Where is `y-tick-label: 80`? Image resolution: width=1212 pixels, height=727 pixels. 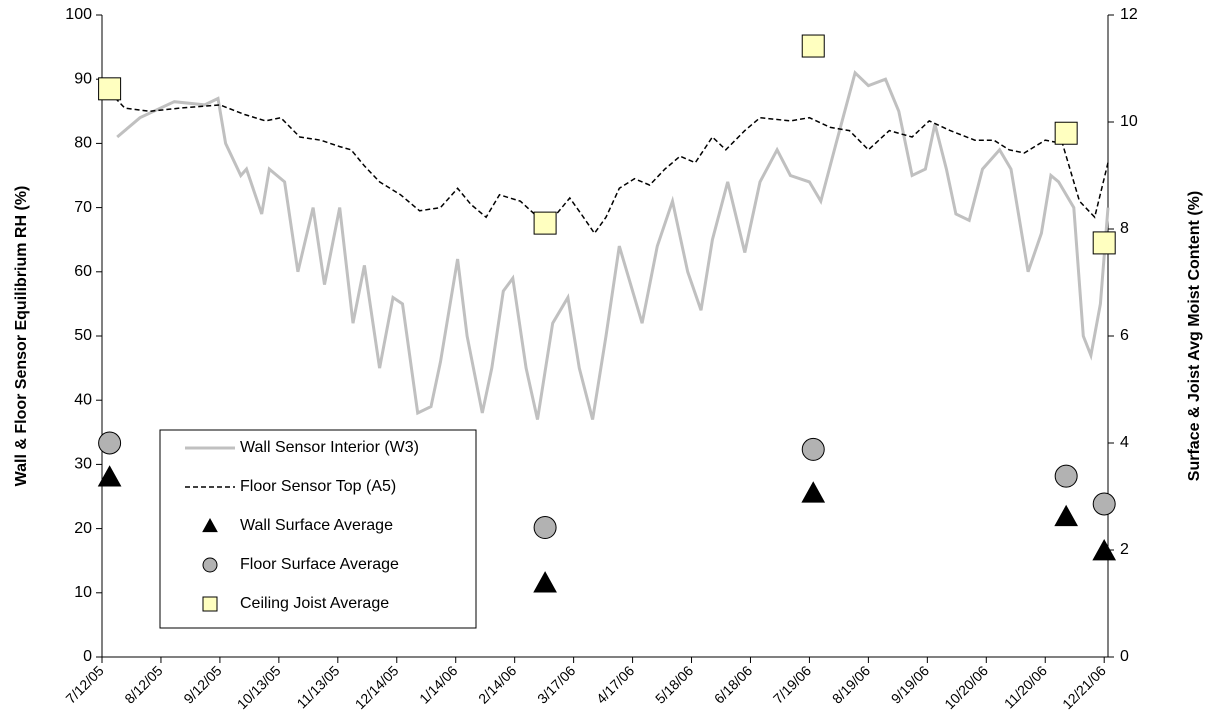 y-tick-label: 80 is located at coordinates (83, 143).